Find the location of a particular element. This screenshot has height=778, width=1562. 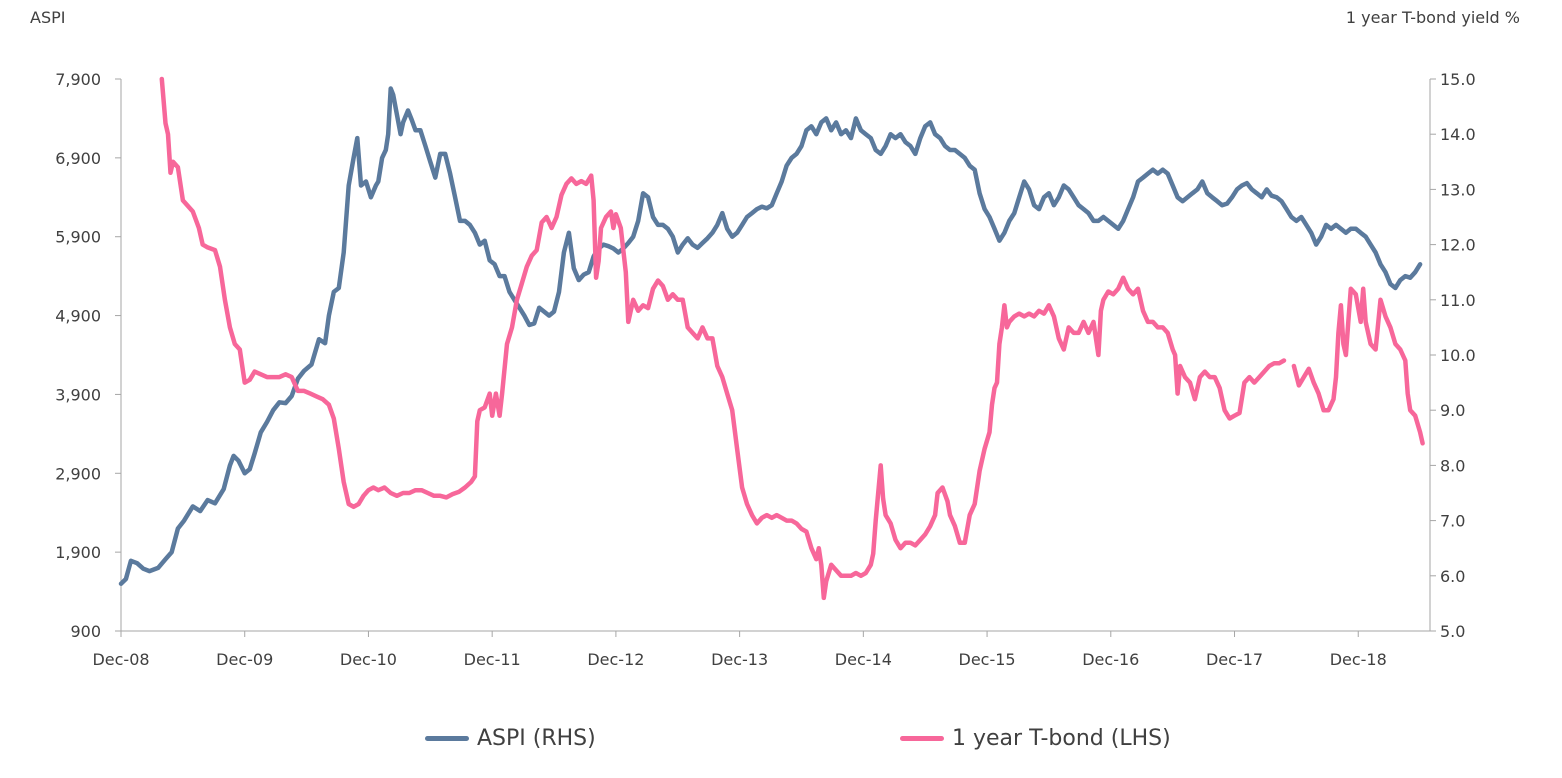

legend-label-tbond: 1 year T-bond (LHS) is located at coordinates (1061, 738).